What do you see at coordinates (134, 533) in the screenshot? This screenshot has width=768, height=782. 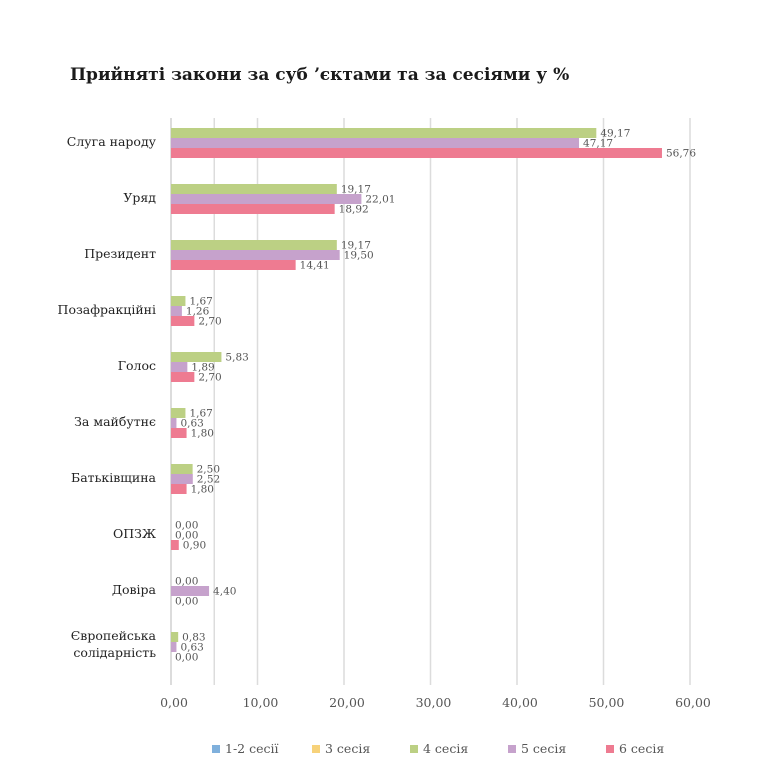 I see `category-label: ОПЗЖ` at bounding box center [134, 533].